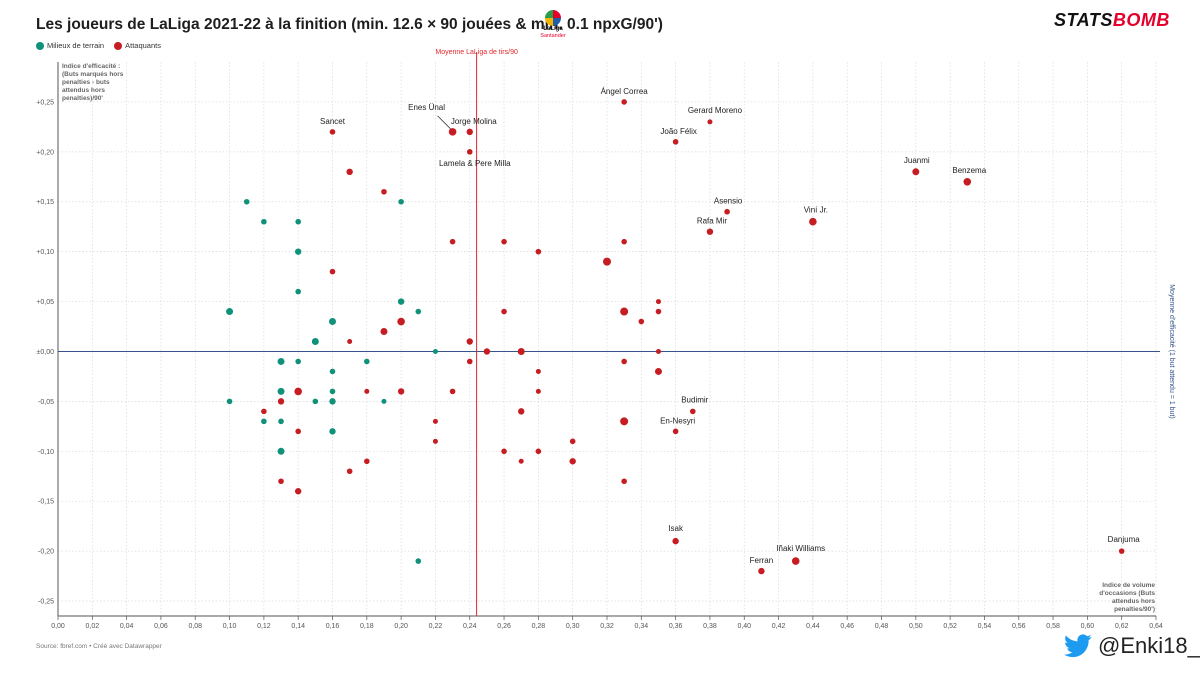 This screenshot has height=675, width=1200. Describe the element at coordinates (882, 626) in the screenshot. I see `x-tick-label: 0,48` at that location.